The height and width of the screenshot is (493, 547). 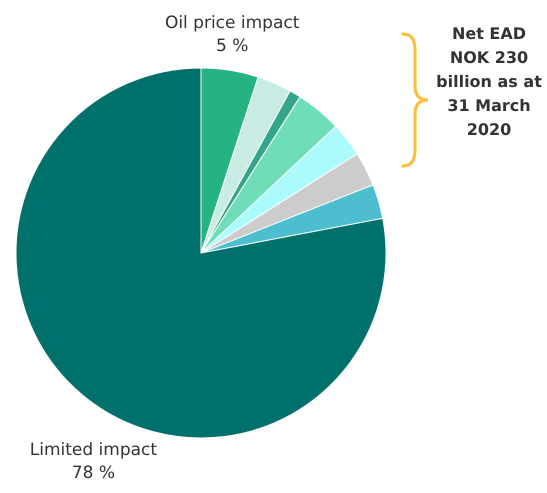 I want to click on data-label: 78 %, so click(x=94, y=473).